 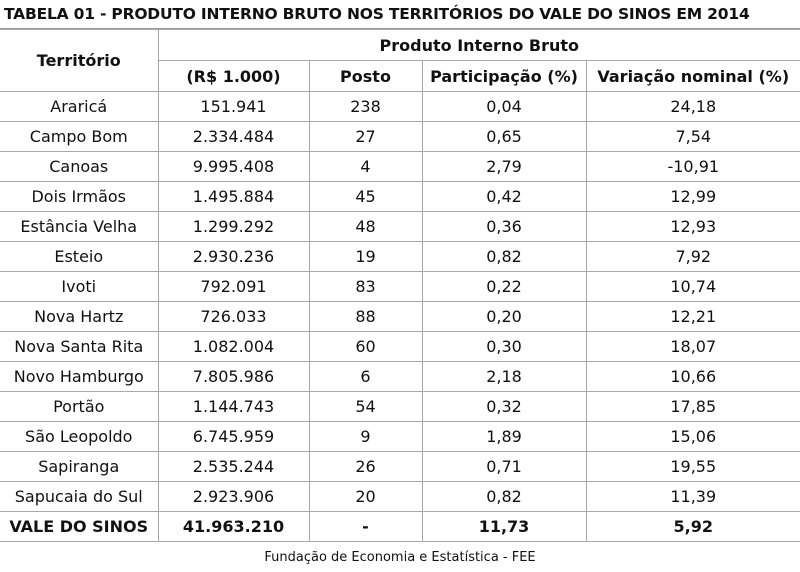 What do you see at coordinates (79, 407) in the screenshot?
I see `cell-name: Portão` at bounding box center [79, 407].